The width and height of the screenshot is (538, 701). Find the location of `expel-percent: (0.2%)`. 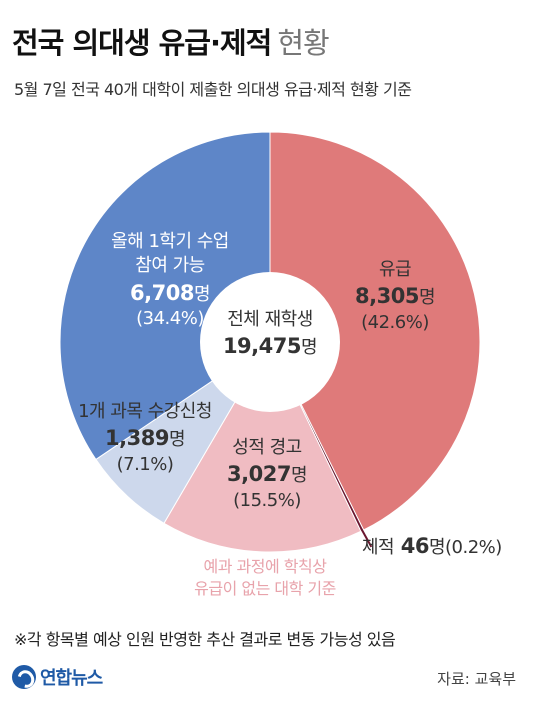

expel-percent: (0.2%) is located at coordinates (473, 547).